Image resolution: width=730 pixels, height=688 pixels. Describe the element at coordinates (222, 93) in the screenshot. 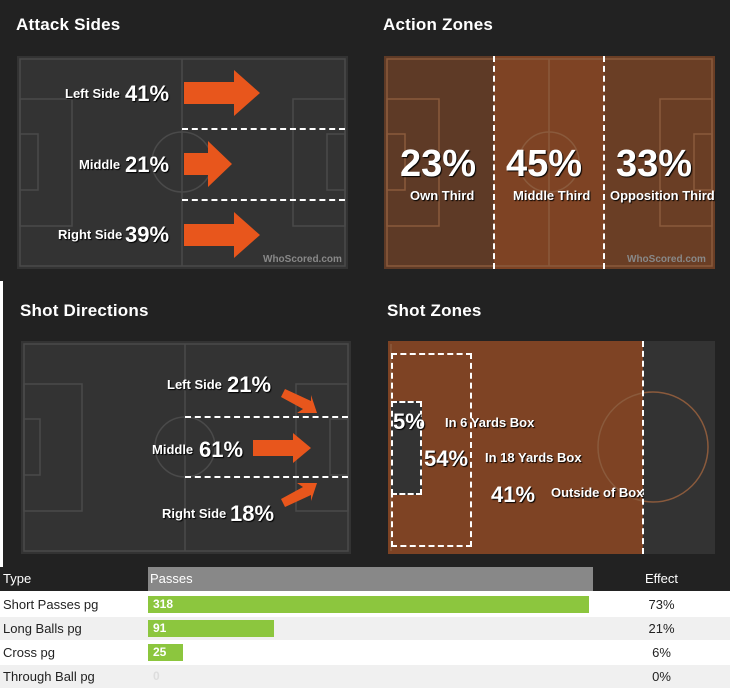

I see `left-side-arrow-icon` at that location.